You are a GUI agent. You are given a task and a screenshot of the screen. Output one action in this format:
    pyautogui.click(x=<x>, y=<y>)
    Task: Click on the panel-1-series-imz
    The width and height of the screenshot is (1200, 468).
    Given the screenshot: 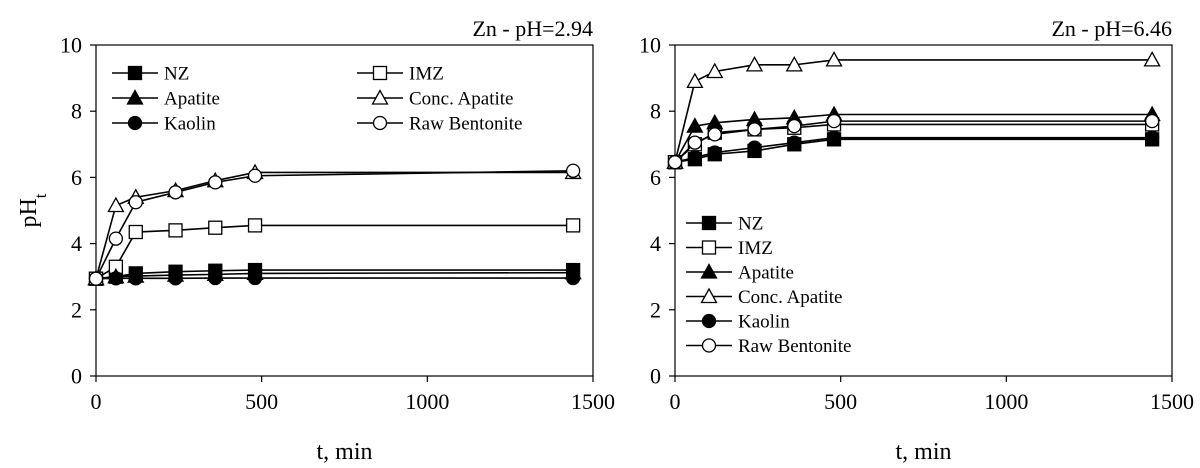 What is the action you would take?
    pyautogui.click(x=334, y=252)
    